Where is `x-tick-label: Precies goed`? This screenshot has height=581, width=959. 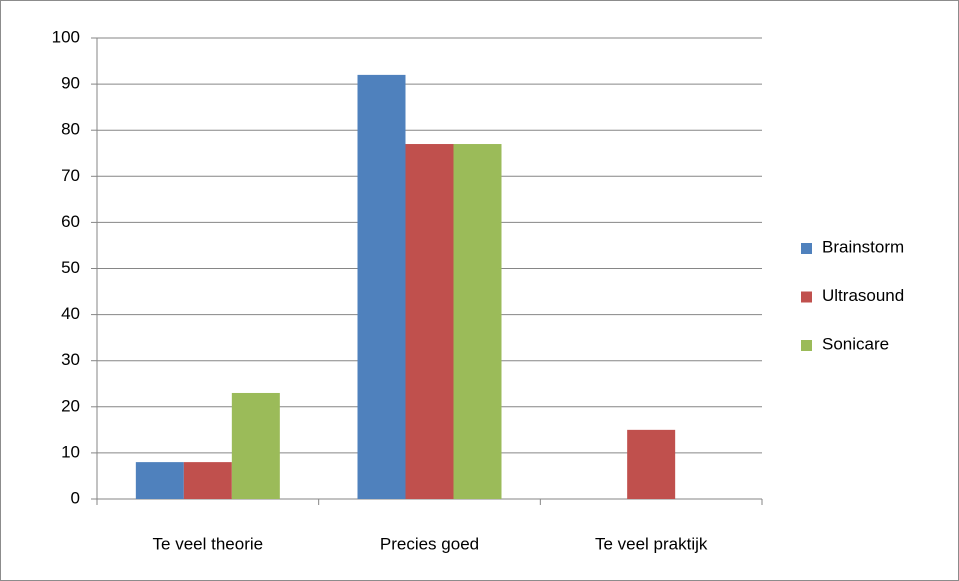
x-tick-label: Precies goed is located at coordinates (429, 543).